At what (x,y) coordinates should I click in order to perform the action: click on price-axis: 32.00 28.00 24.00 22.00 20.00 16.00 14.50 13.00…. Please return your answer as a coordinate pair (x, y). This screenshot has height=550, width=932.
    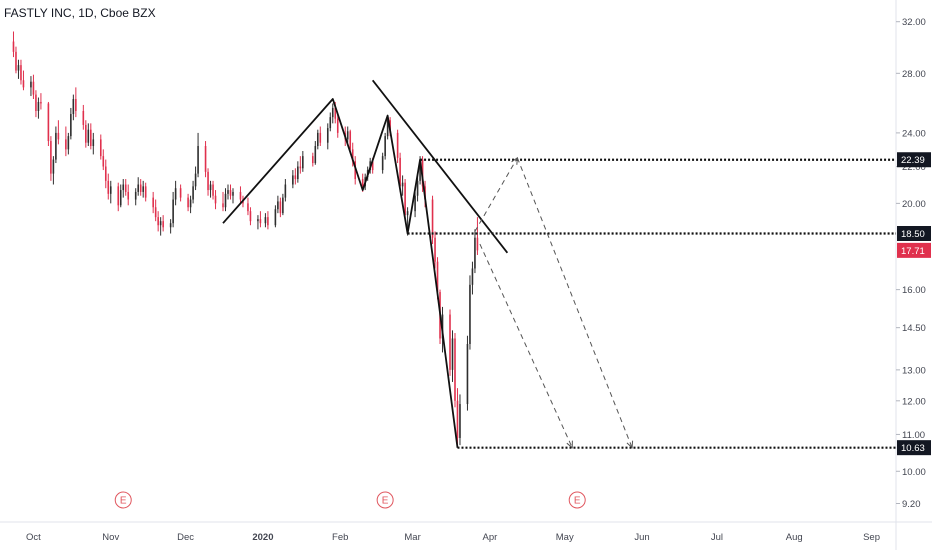
    Looking at the image, I should click on (913, 263).